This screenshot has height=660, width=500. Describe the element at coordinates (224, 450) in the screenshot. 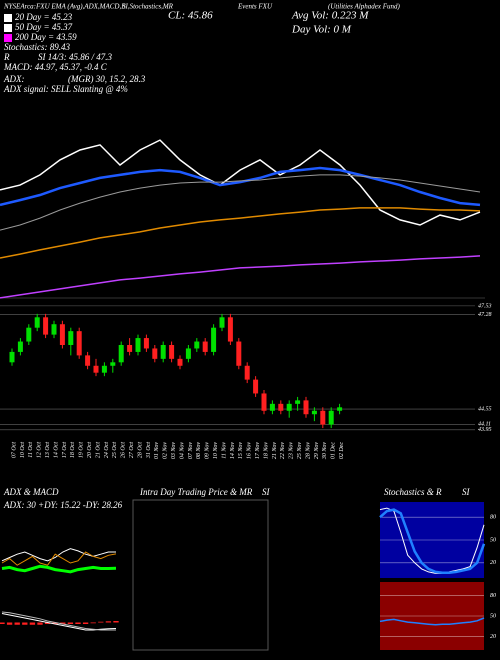

I see `x-tick-label: 11 Nov` at that location.